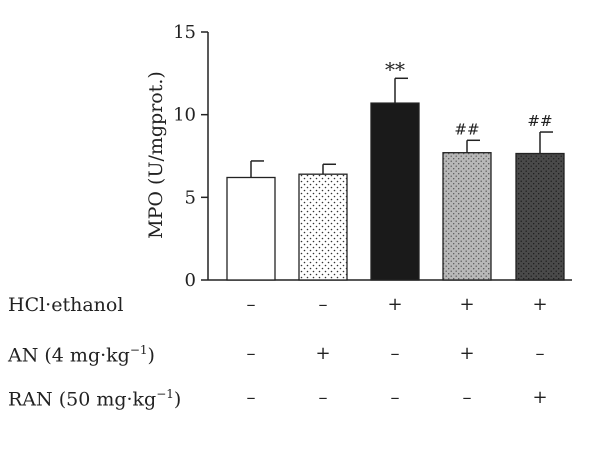  Describe the element at coordinates (184, 115) in the screenshot. I see `y-tick-label: 10` at that location.